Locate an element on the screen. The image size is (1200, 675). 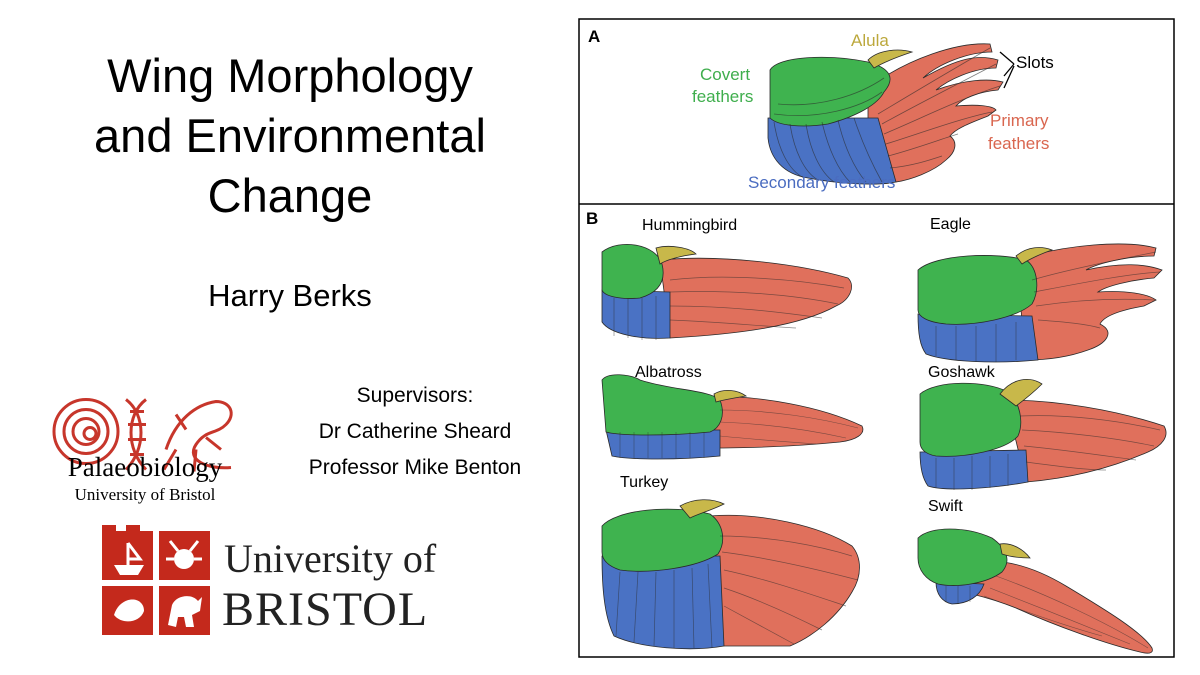
bird-name-swift: Swift is located at coordinates (945, 506).